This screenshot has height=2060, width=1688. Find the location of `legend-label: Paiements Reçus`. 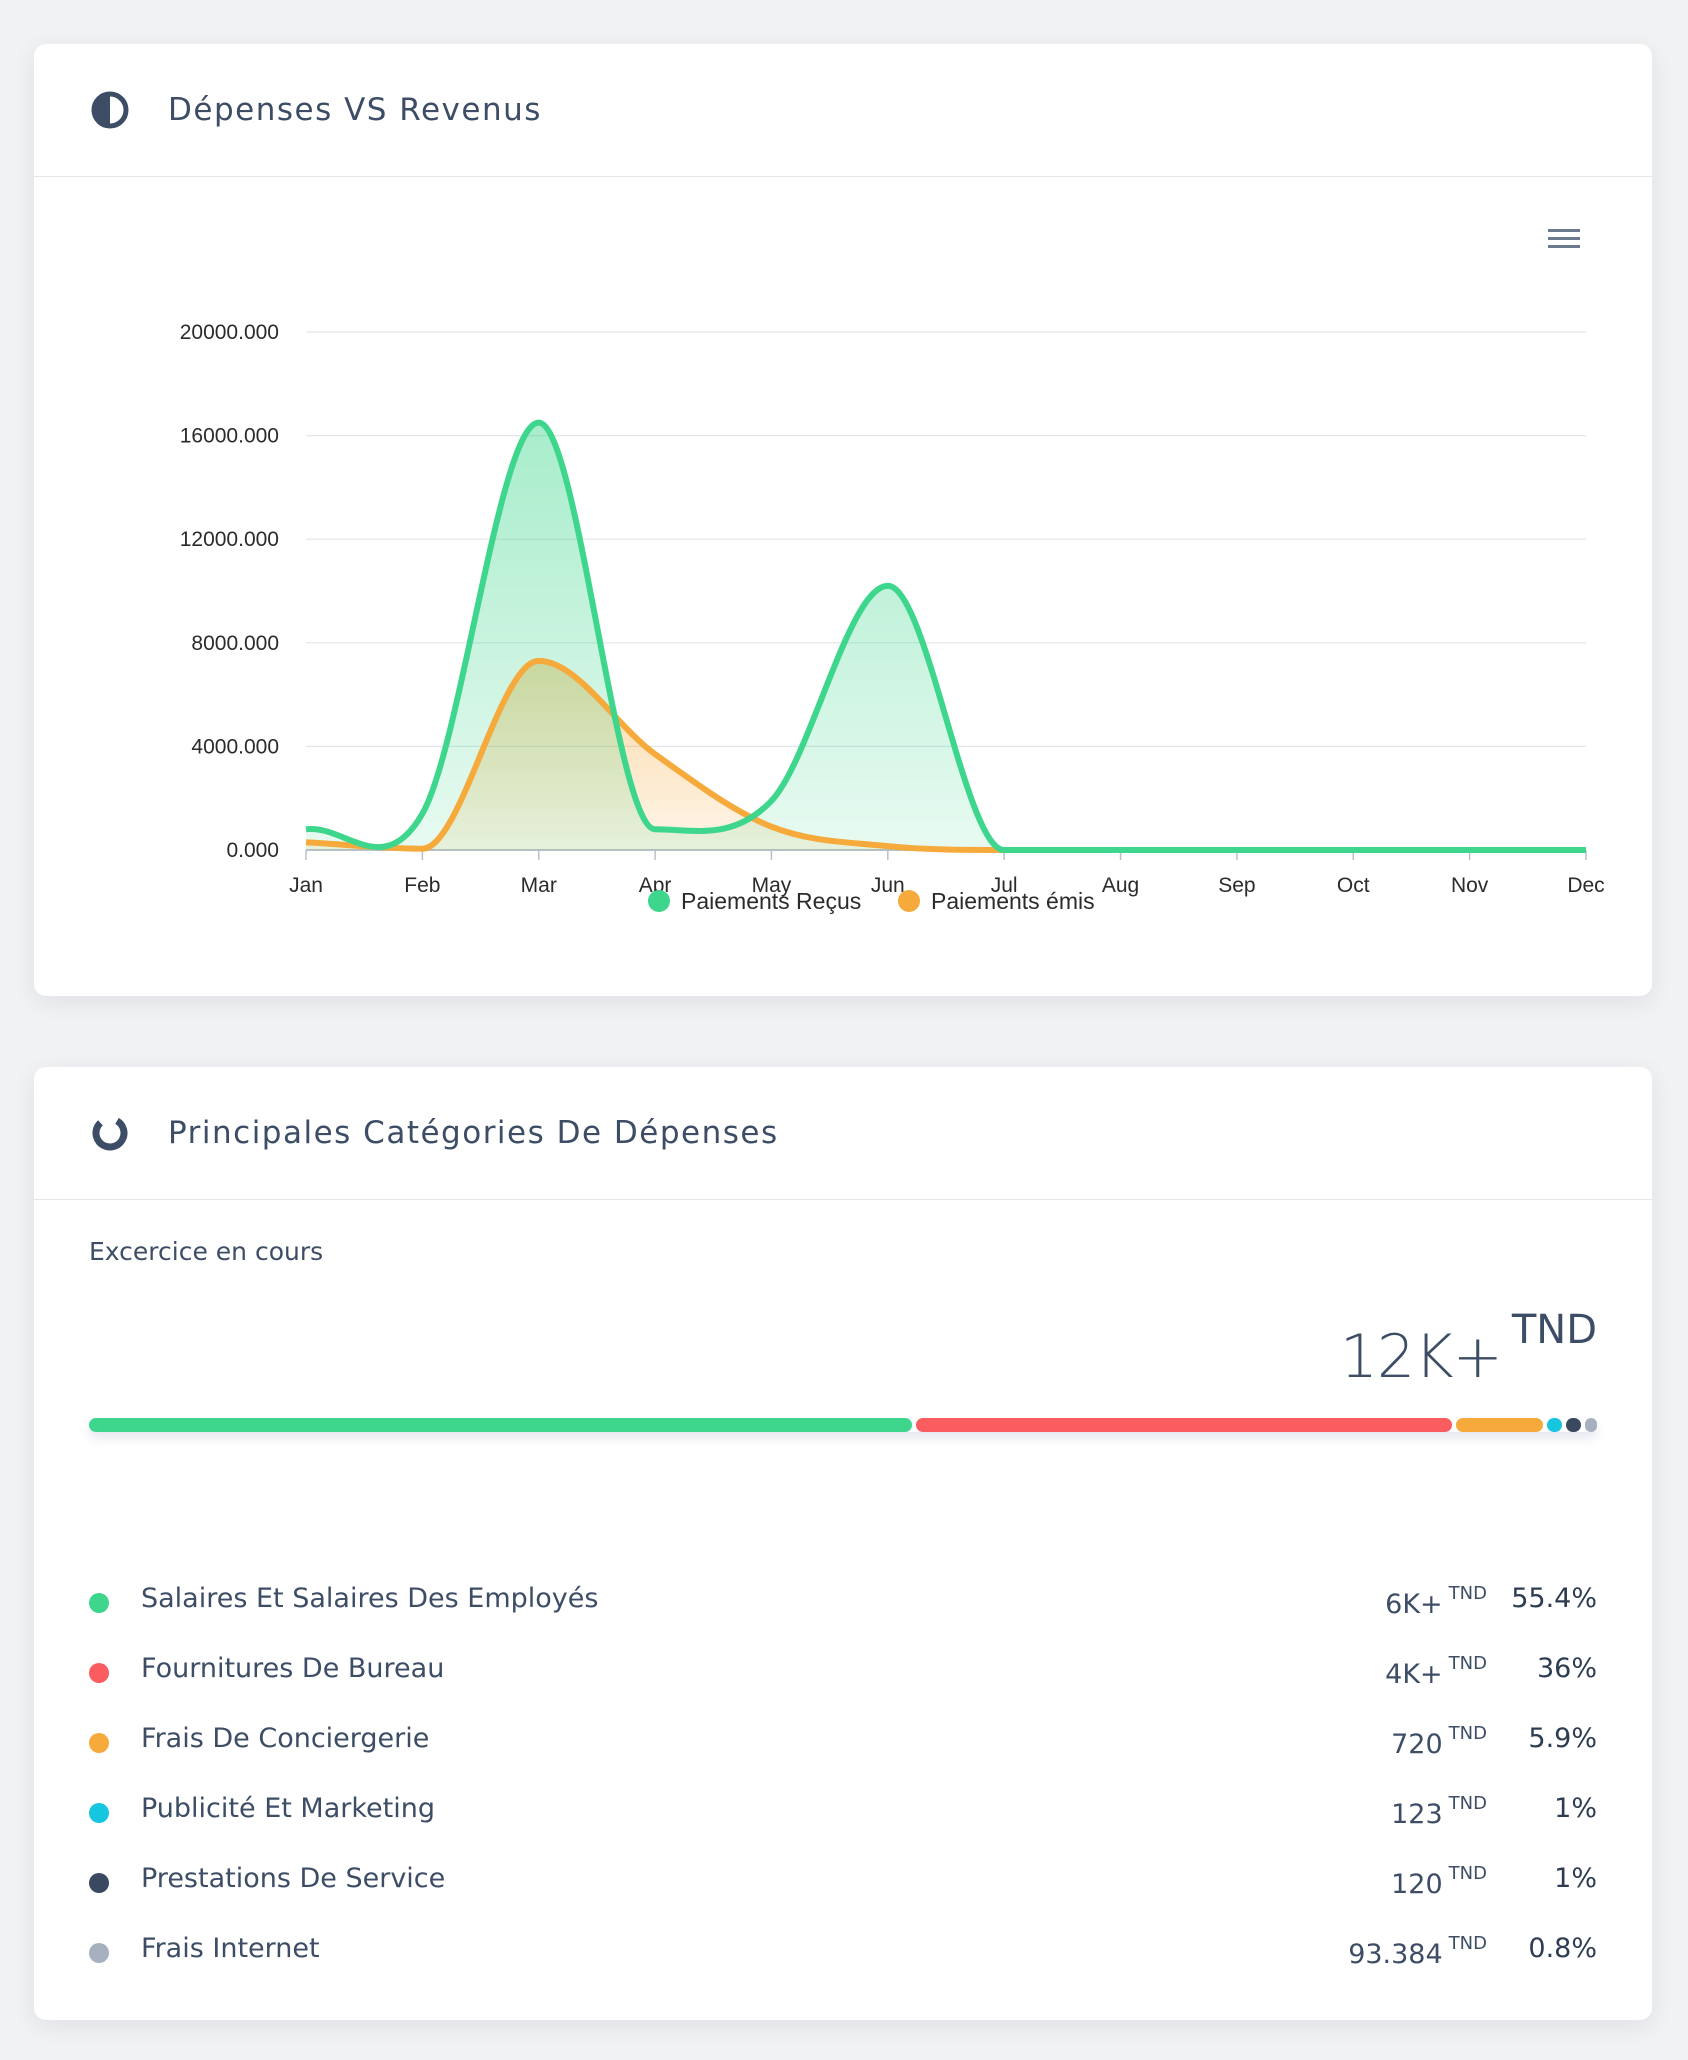

legend-label: Paiements Reçus is located at coordinates (771, 901).